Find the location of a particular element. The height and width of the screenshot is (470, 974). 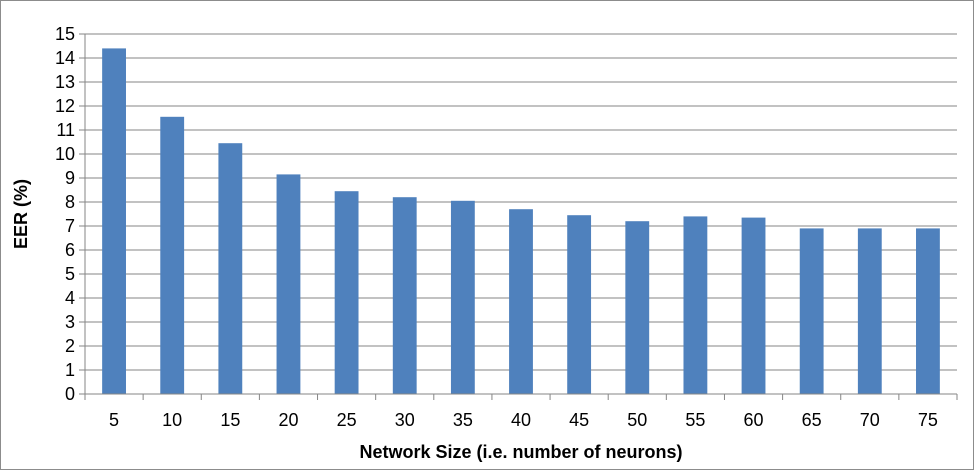

y-tick-label: 11 is located at coordinates (65, 130).